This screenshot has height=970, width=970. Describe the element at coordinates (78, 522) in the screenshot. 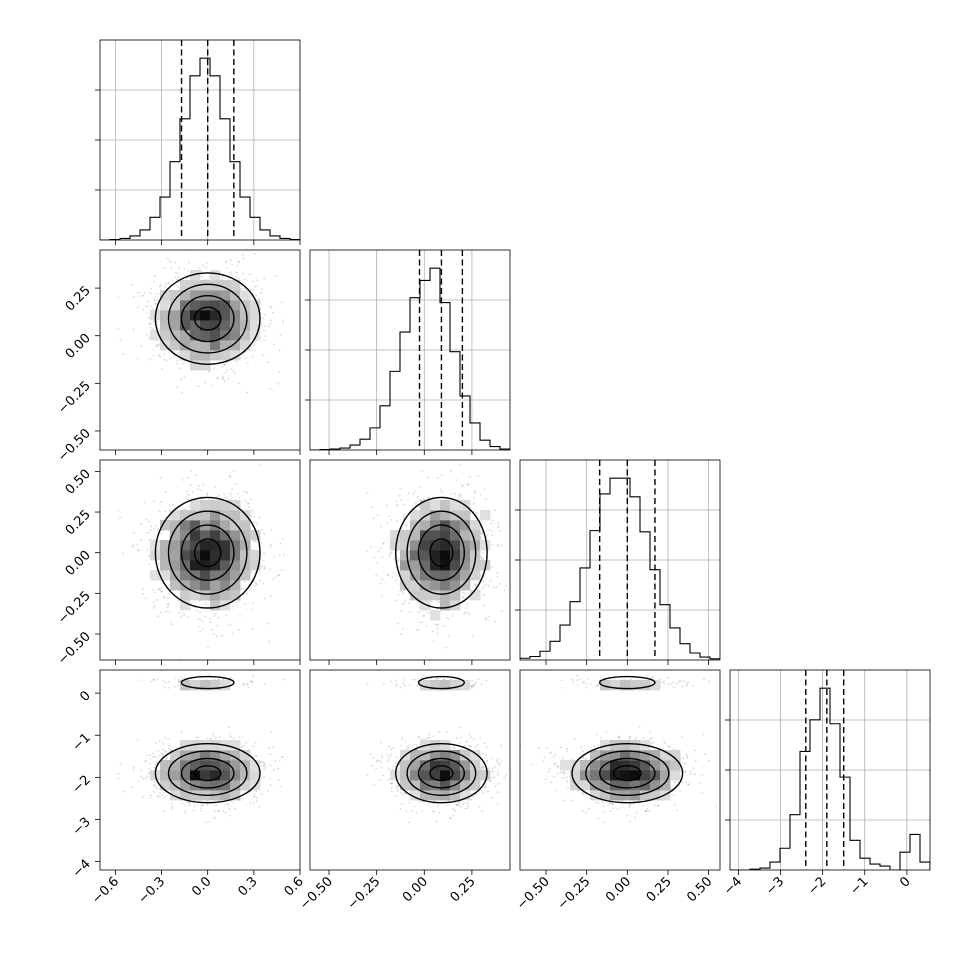

I see `tick-label: 0.25` at that location.